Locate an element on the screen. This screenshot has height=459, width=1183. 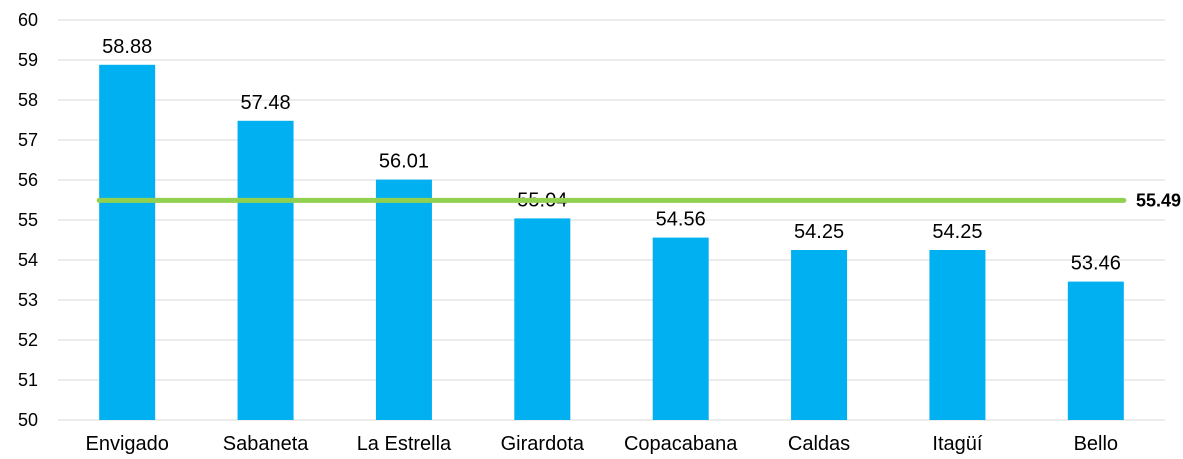
y-tick-label: 53 is located at coordinates (28, 300).